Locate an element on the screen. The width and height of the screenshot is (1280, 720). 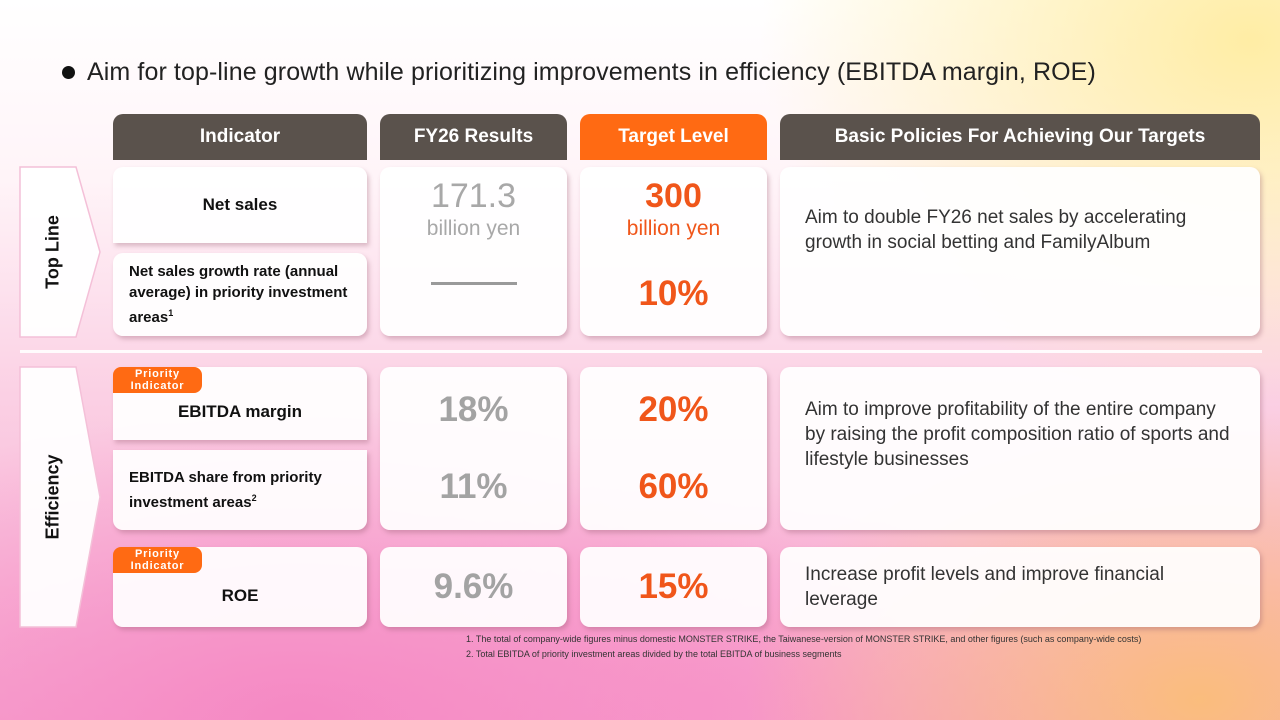
result-net-sales-value: 171.3 is located at coordinates (473, 196).